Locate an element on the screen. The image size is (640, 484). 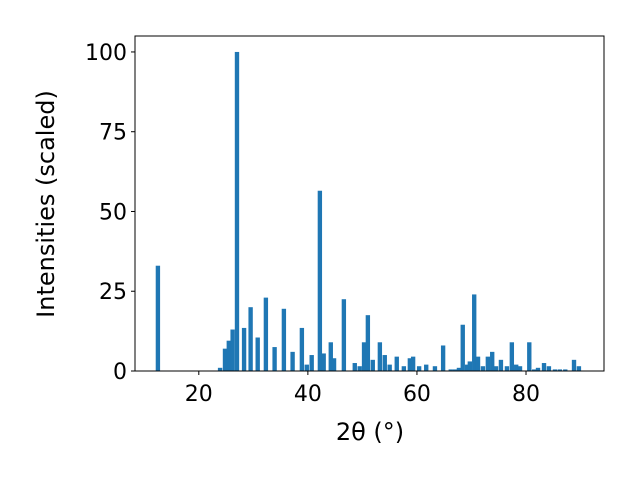
x-tick-label: 20 is located at coordinates (199, 394).